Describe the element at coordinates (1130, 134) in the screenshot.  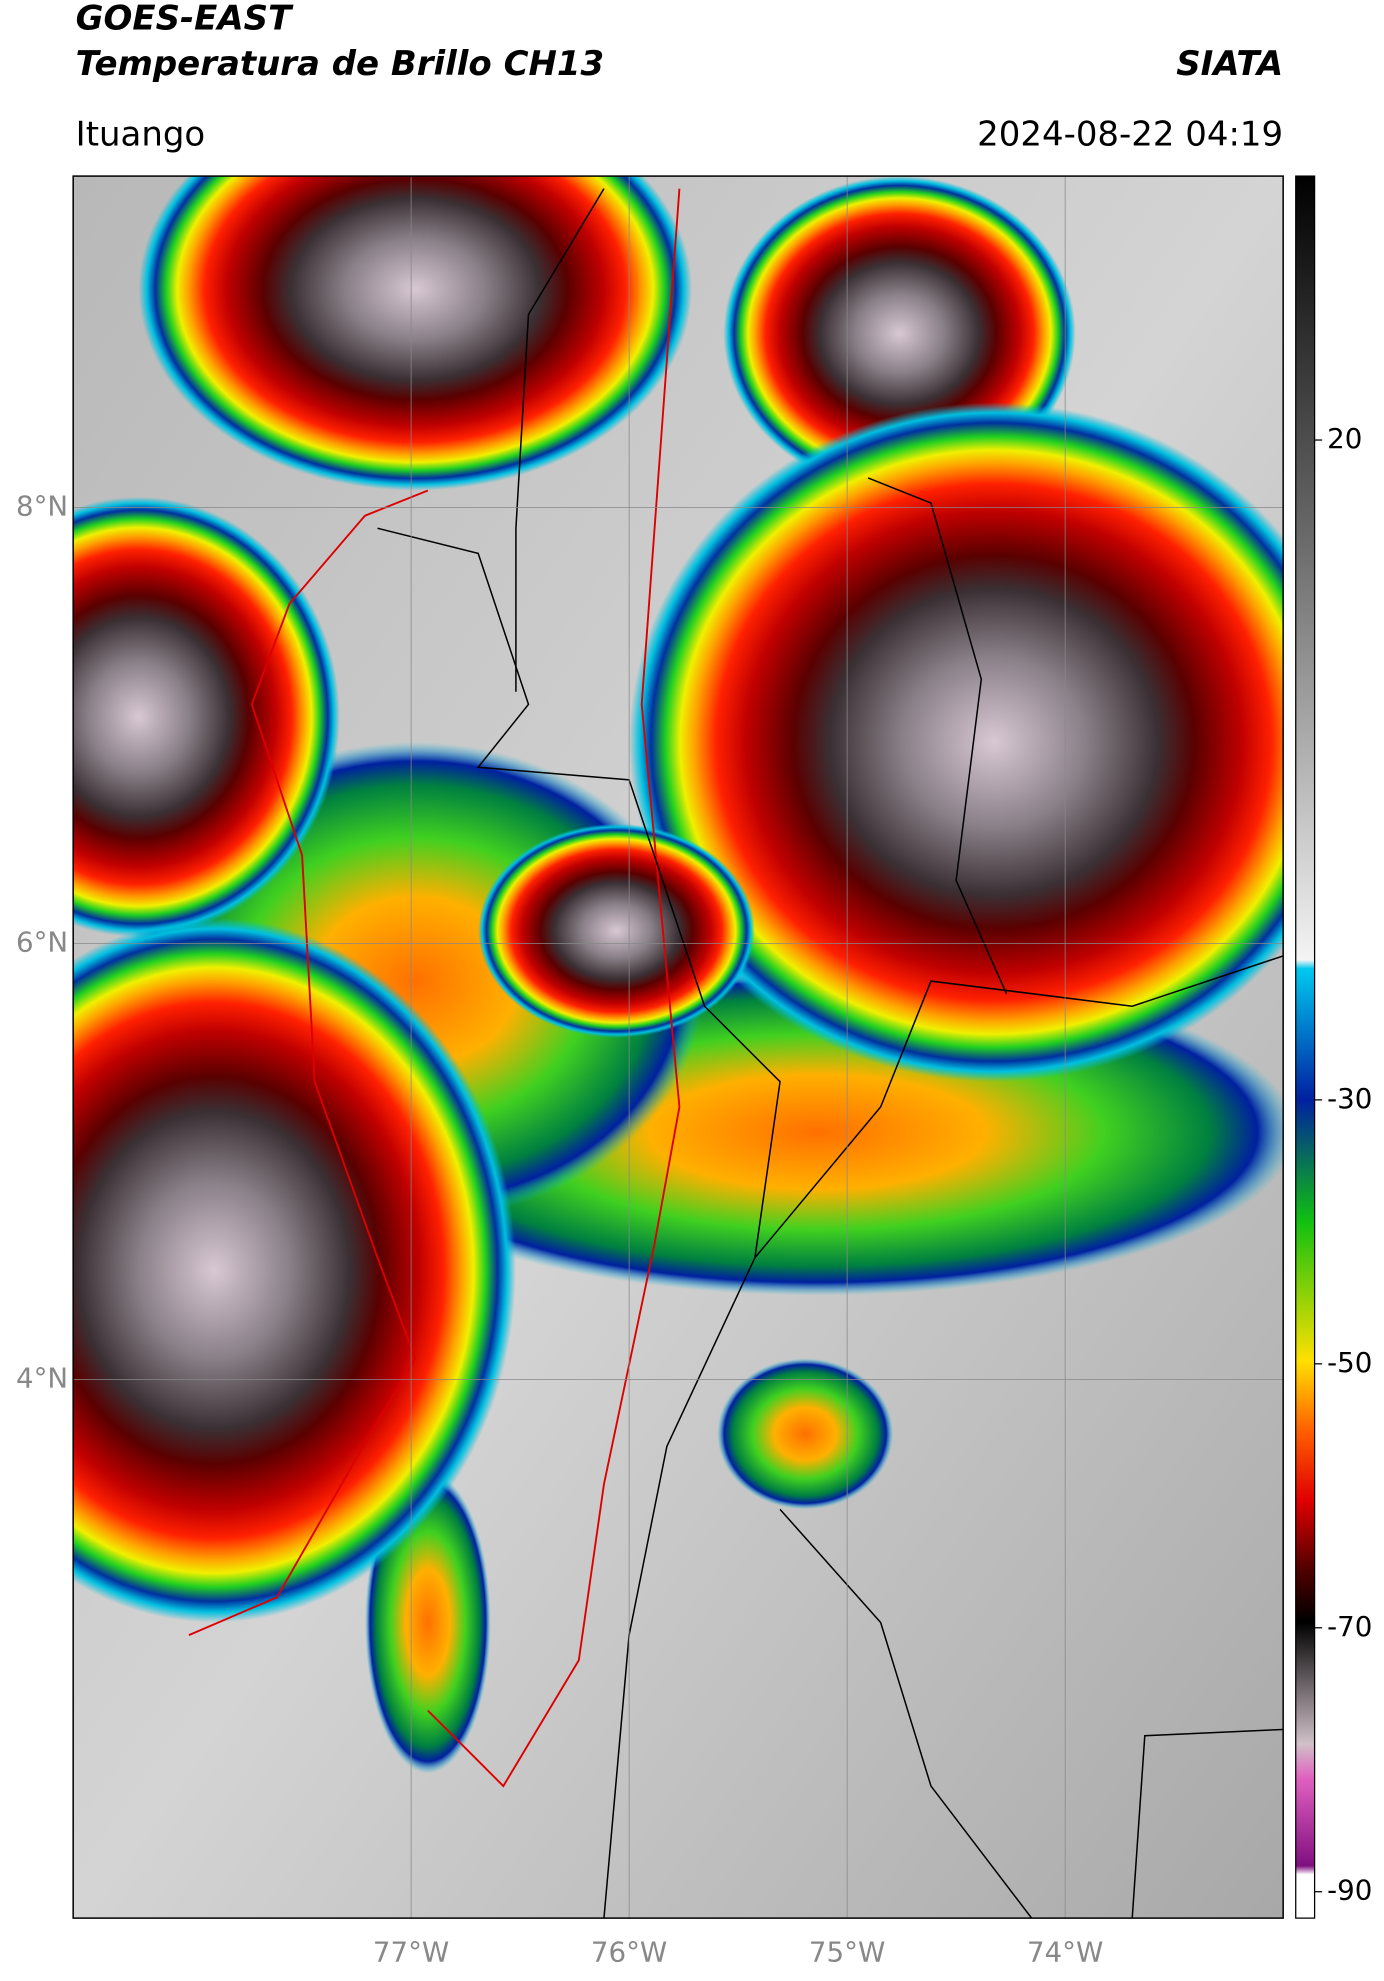
I see `datetime: 2024-08-22 04:19` at that location.